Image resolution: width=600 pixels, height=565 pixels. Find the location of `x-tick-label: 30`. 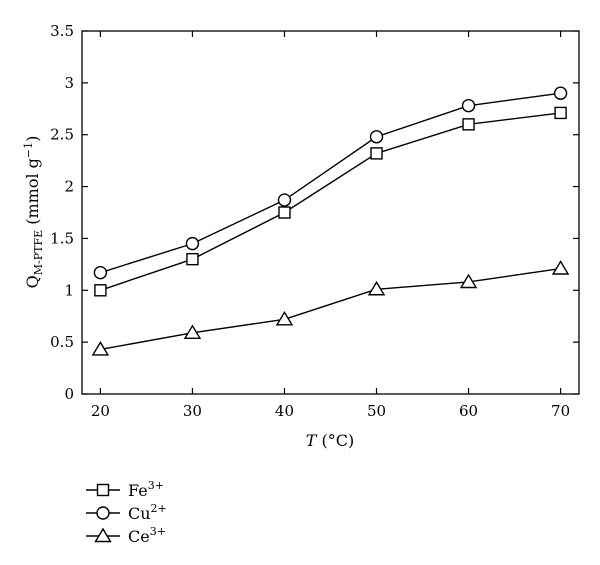

x-tick-label: 30 is located at coordinates (192, 411).